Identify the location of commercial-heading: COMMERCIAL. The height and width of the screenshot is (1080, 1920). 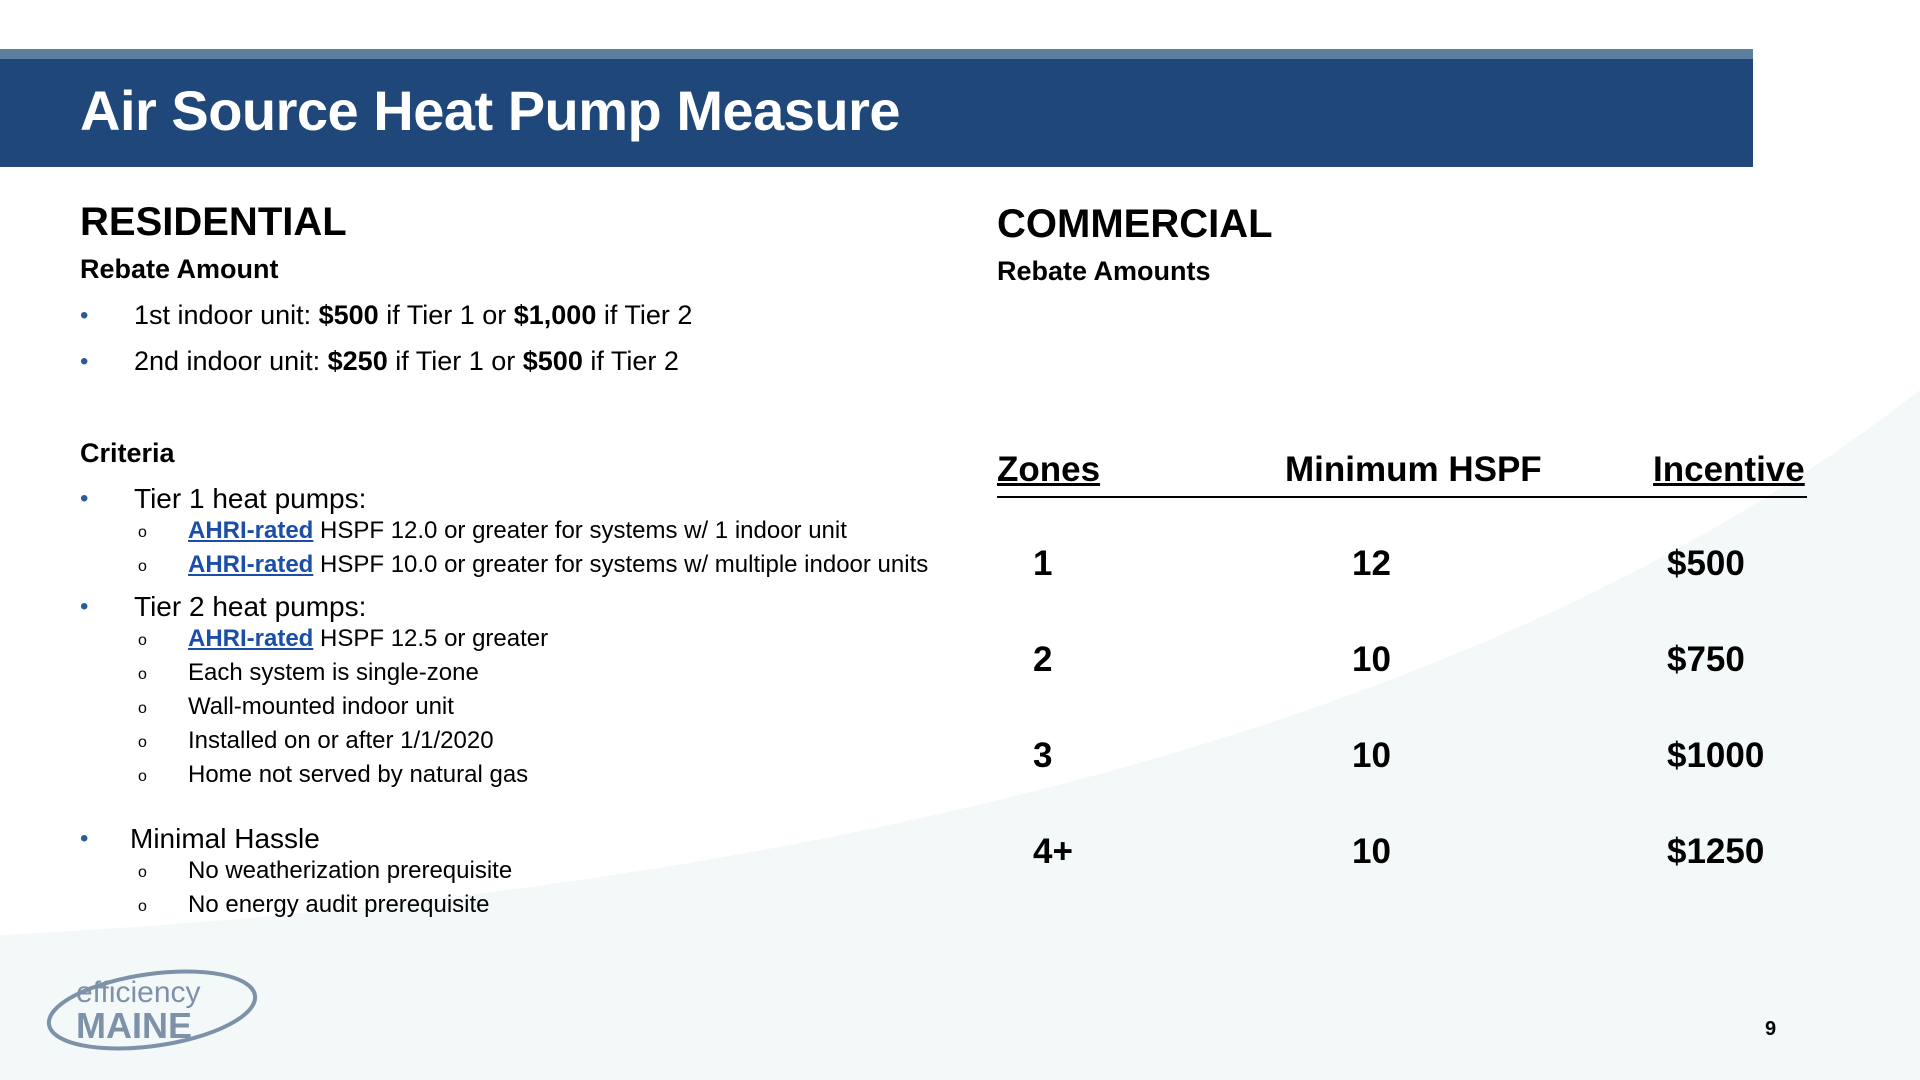
(1135, 224).